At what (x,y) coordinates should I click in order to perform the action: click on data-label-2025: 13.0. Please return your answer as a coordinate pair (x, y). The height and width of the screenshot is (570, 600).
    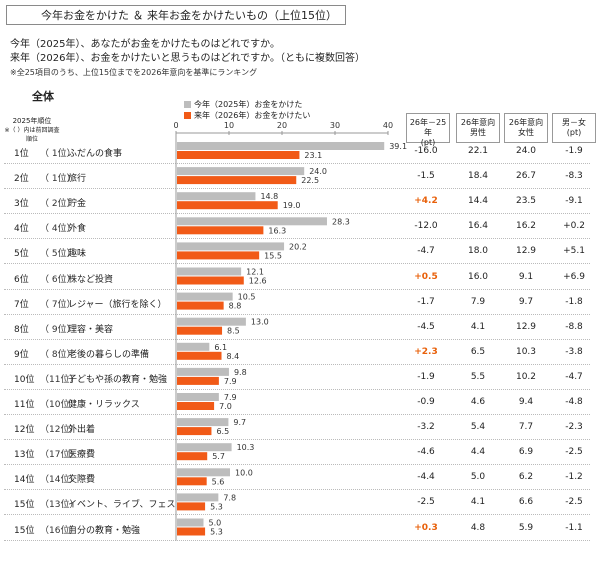
    Looking at the image, I should click on (260, 322).